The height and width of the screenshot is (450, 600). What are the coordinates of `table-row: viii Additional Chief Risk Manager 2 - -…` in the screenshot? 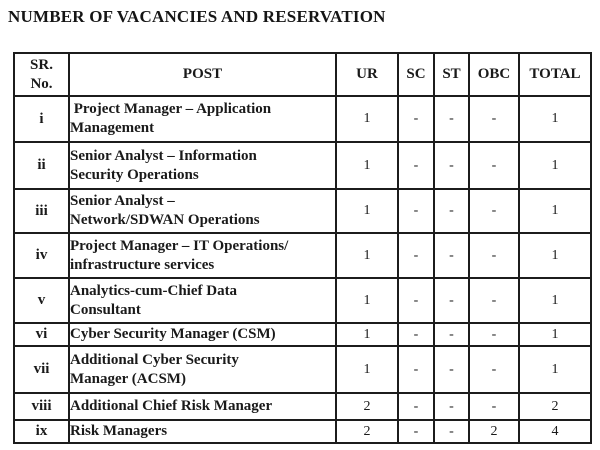 It's located at (302, 406).